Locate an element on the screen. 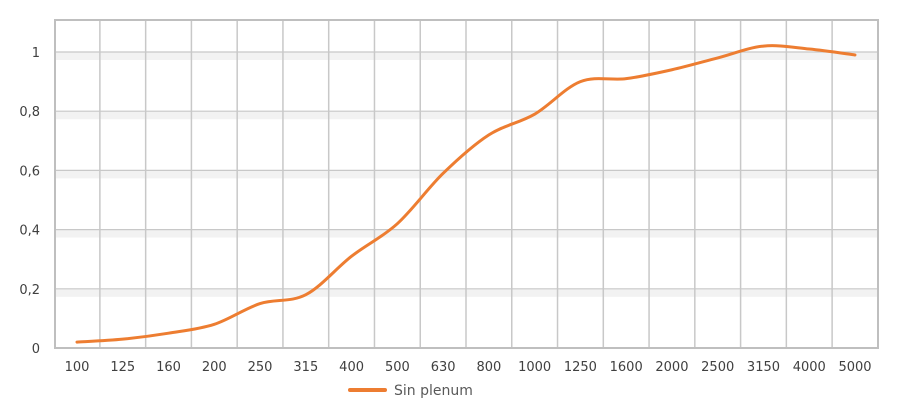 This screenshot has height=414, width=900. x-tick-label: 1600 is located at coordinates (626, 367).